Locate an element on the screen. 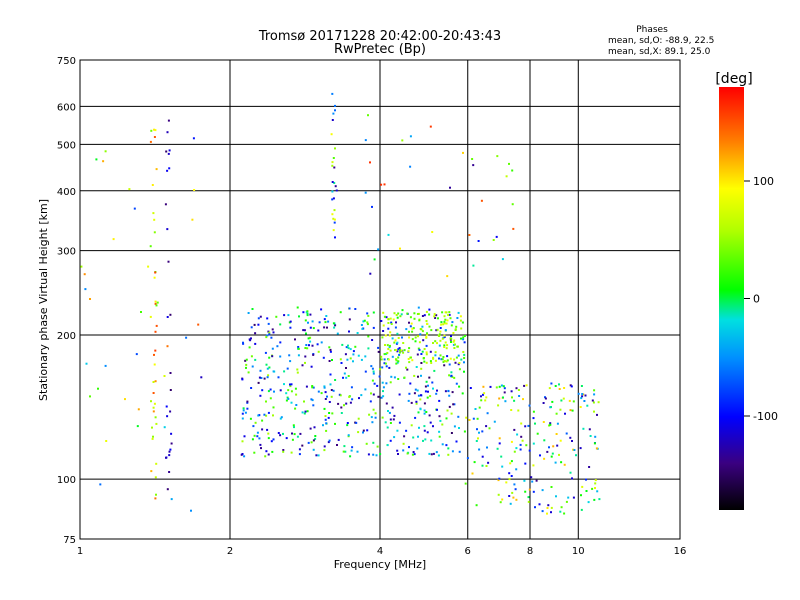 Image resolution: width=800 pixels, height=600 pixels. x-tick-label: 10 is located at coordinates (578, 551).